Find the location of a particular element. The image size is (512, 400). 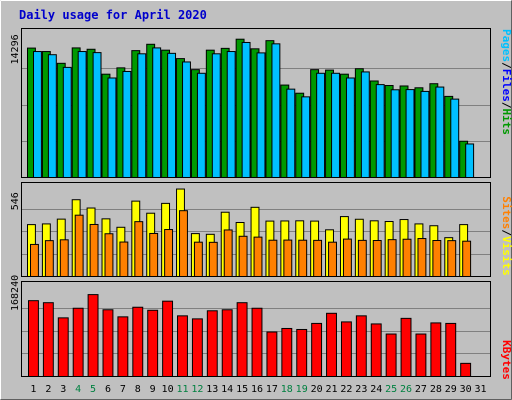

legend-middle-item-1: / is located at coordinates (506, 232).